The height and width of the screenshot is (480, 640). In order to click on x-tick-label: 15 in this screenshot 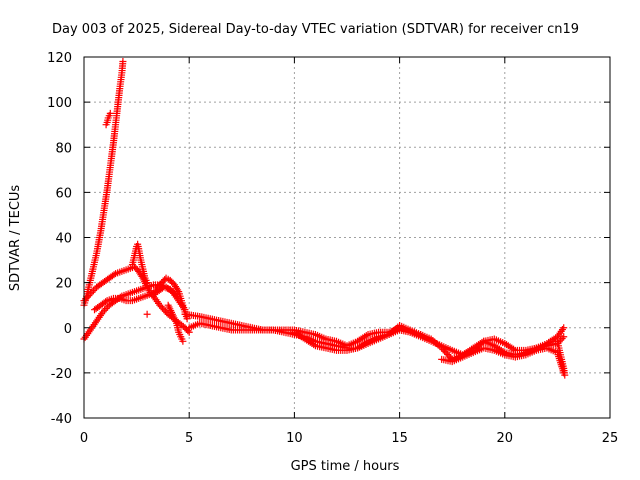, I will do `click(399, 438)`.